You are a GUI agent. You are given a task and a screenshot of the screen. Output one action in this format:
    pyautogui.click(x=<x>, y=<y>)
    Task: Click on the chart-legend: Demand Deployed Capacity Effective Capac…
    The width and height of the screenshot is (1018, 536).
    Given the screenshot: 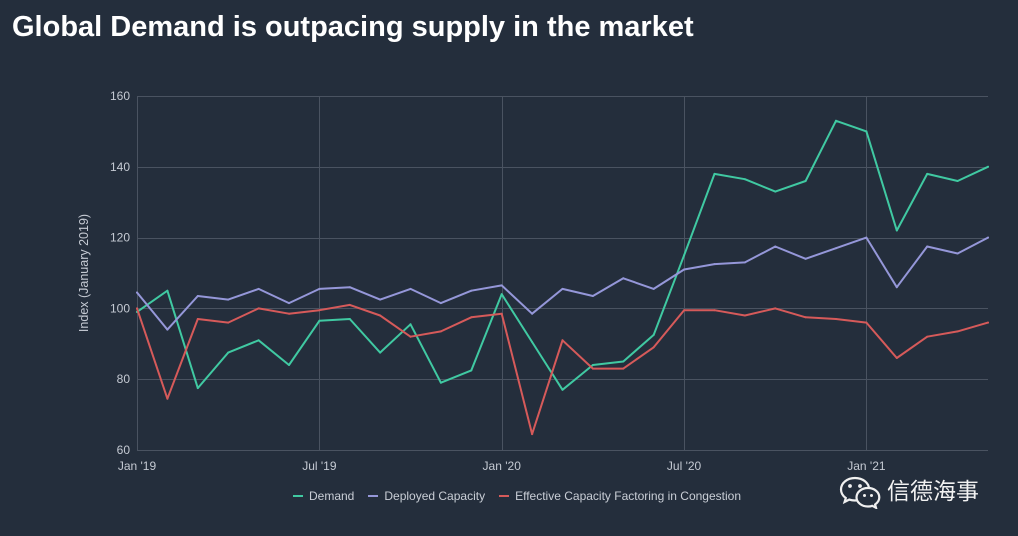 What is the action you would take?
    pyautogui.click(x=524, y=496)
    